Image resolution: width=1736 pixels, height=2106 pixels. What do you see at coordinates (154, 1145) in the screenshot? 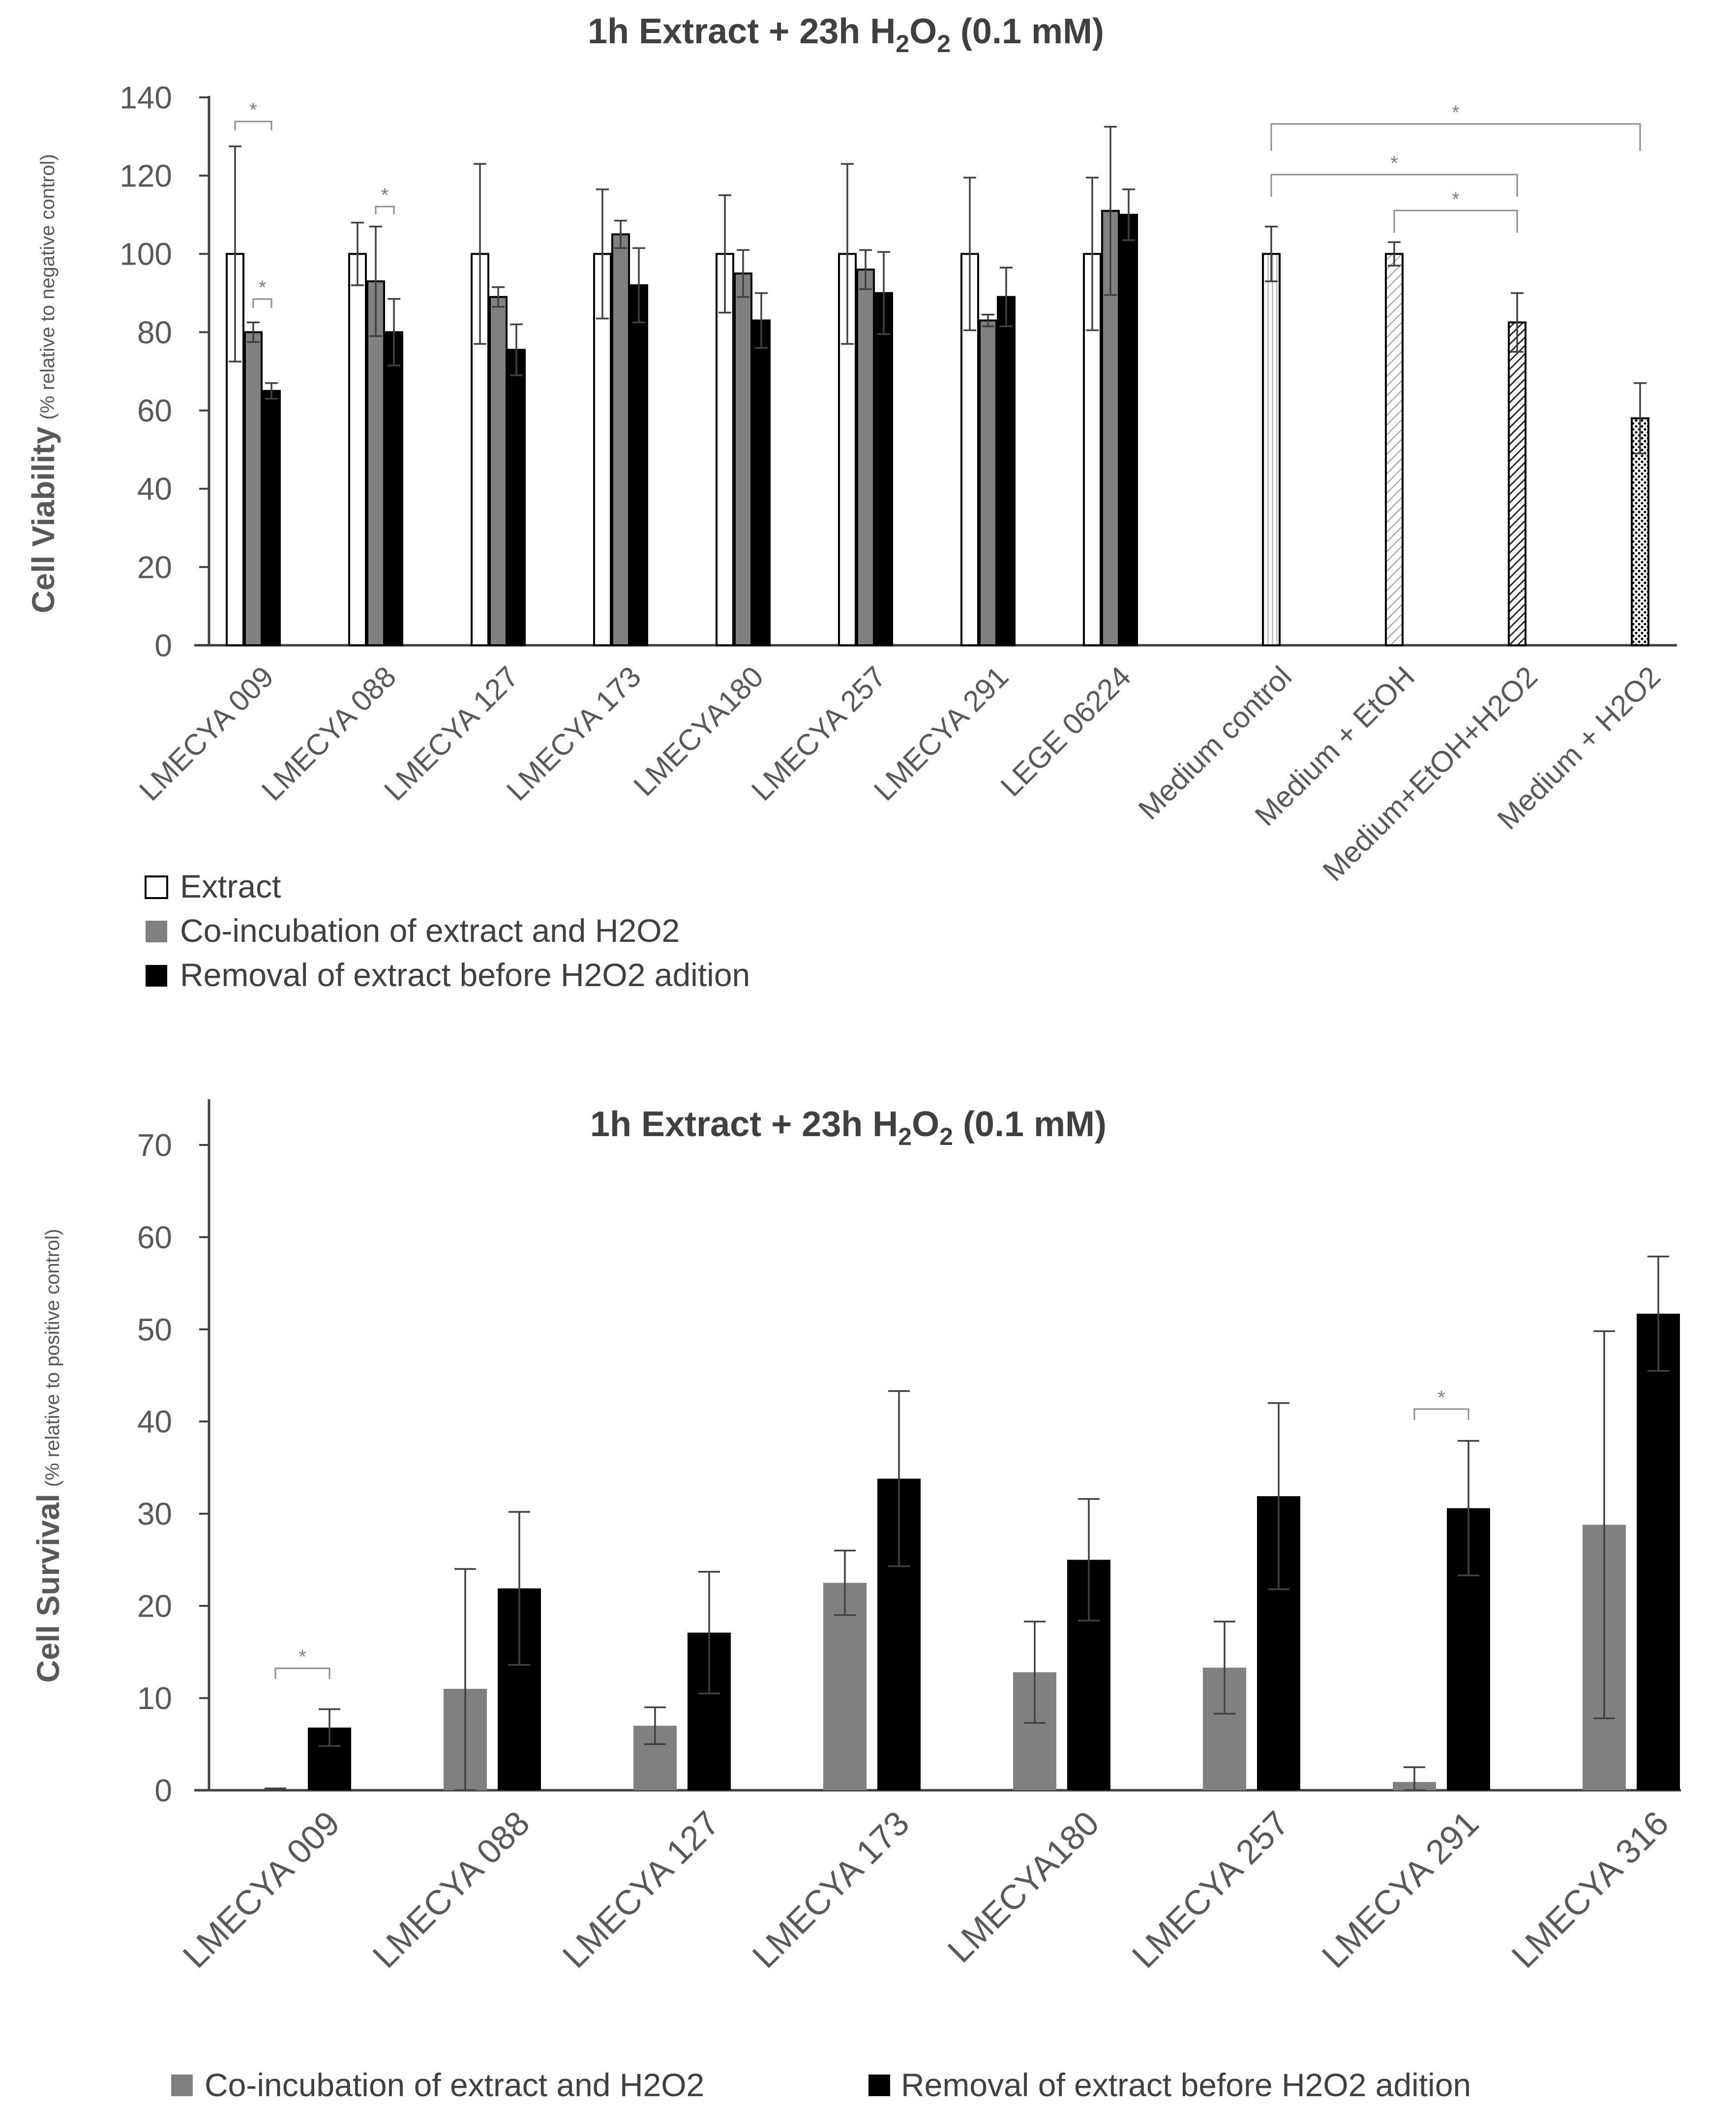
I see `y-tick-label-70: 70` at bounding box center [154, 1145].